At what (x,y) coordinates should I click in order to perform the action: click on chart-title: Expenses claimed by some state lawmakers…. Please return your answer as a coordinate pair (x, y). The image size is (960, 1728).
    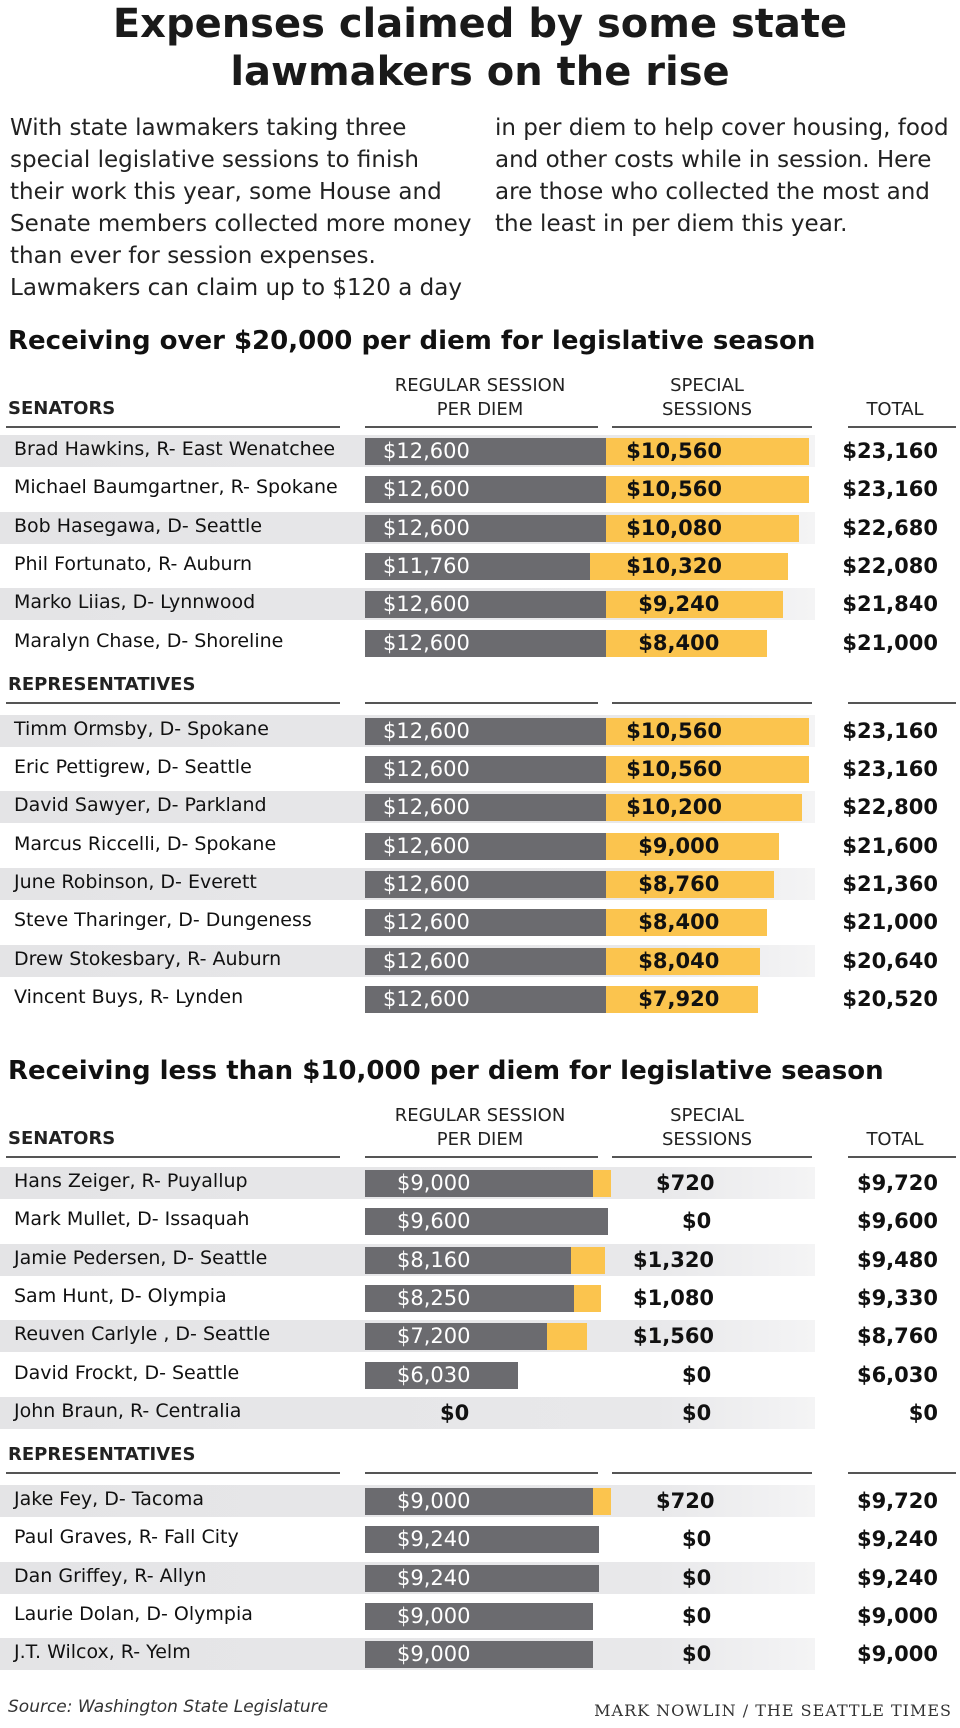
    Looking at the image, I should click on (480, 48).